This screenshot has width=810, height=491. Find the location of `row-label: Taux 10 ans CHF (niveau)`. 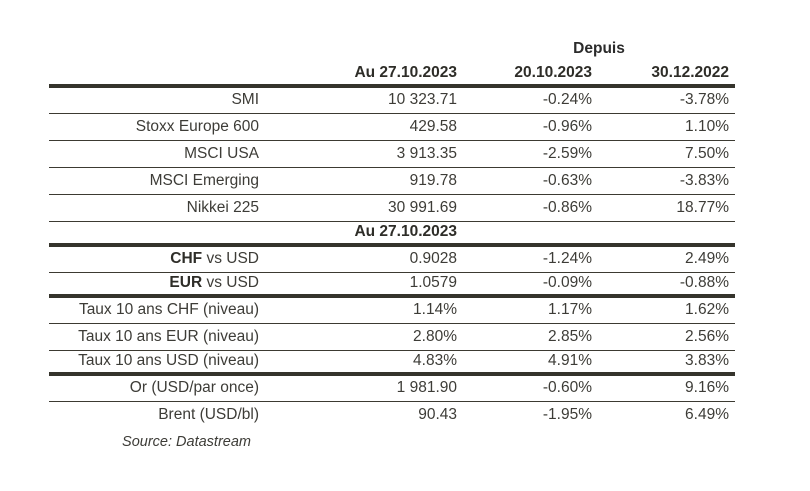

row-label: Taux 10 ans CHF (niveau) is located at coordinates (157, 310).